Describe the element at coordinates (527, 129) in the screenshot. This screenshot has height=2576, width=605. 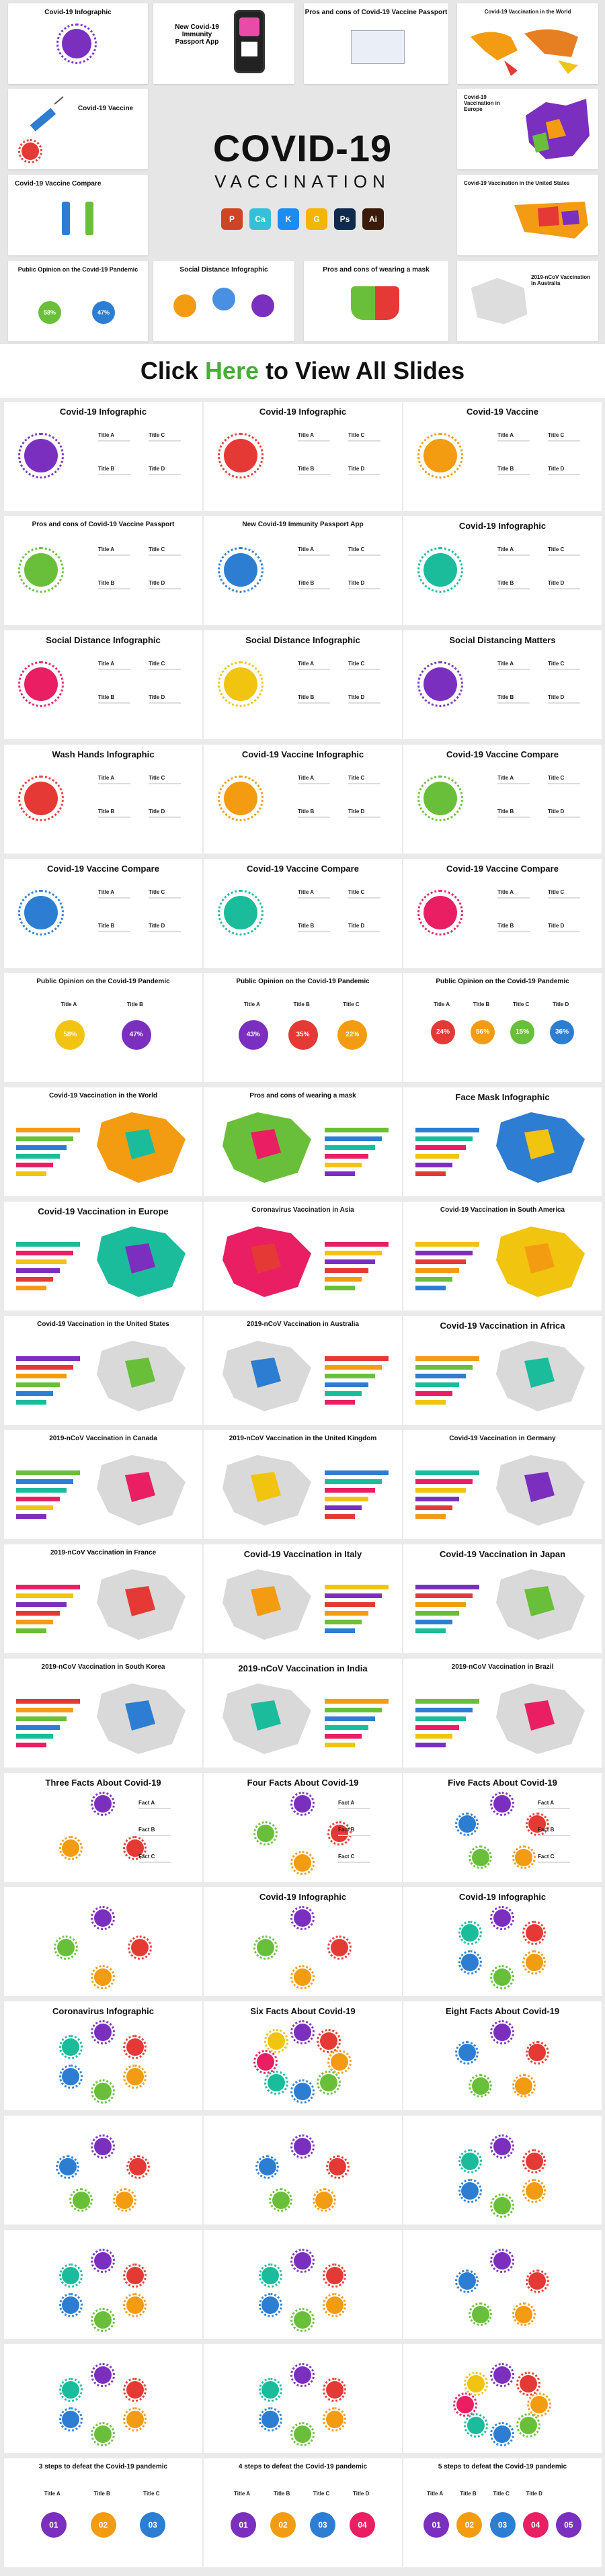
I see `thumb-europe: Covid-19 Vaccination in Europe` at that location.